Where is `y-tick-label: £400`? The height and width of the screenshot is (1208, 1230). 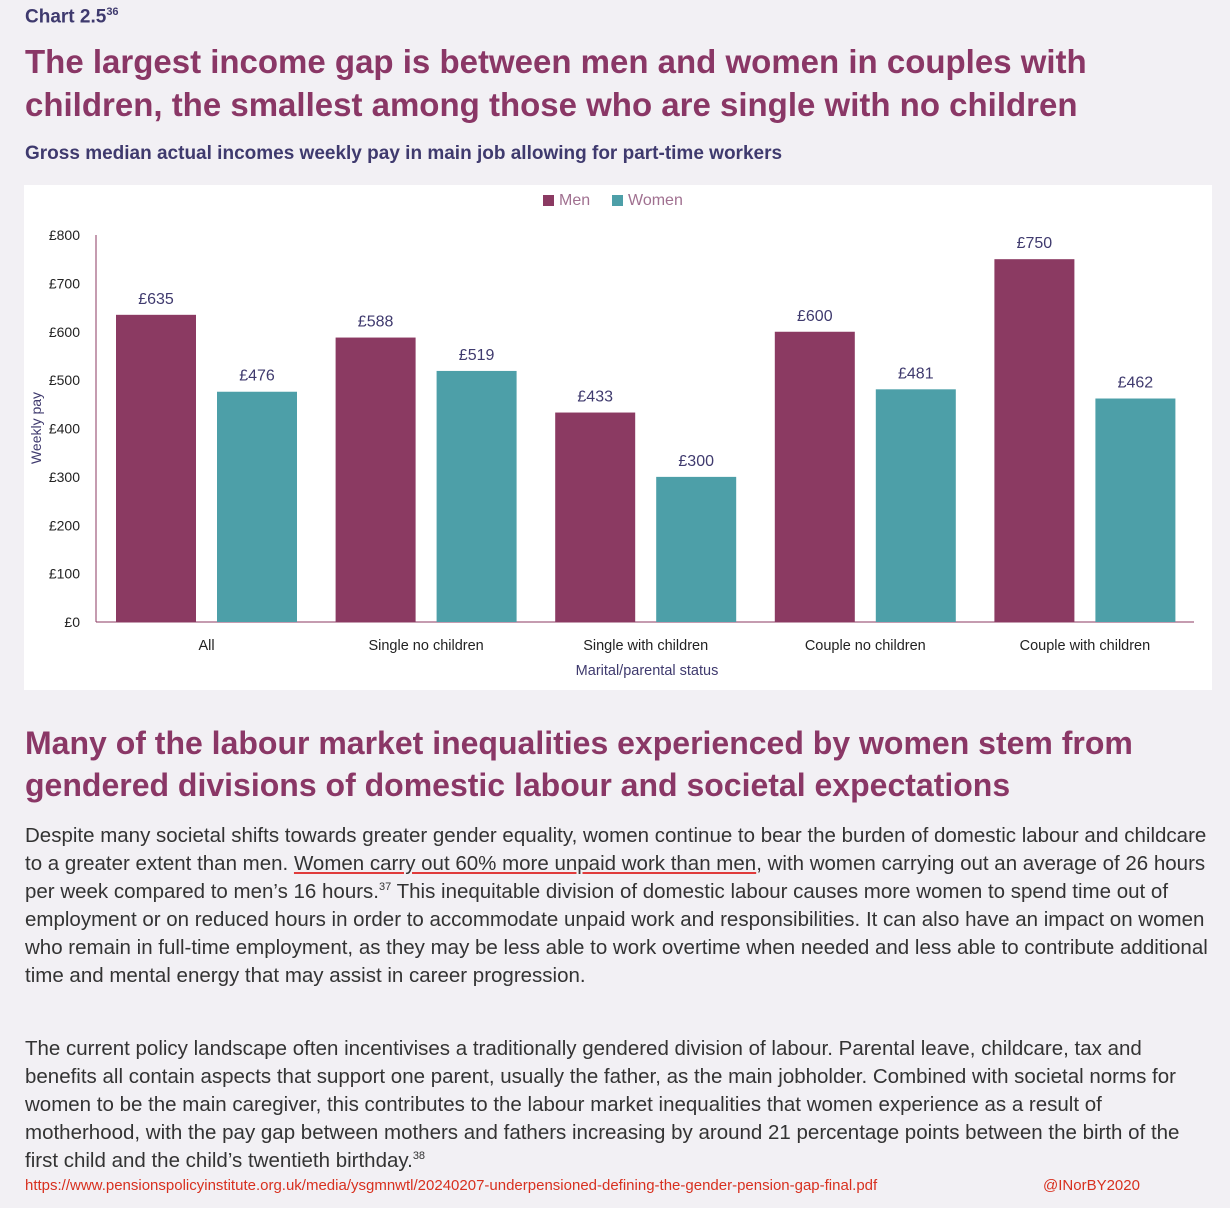
y-tick-label: £400 is located at coordinates (64, 429).